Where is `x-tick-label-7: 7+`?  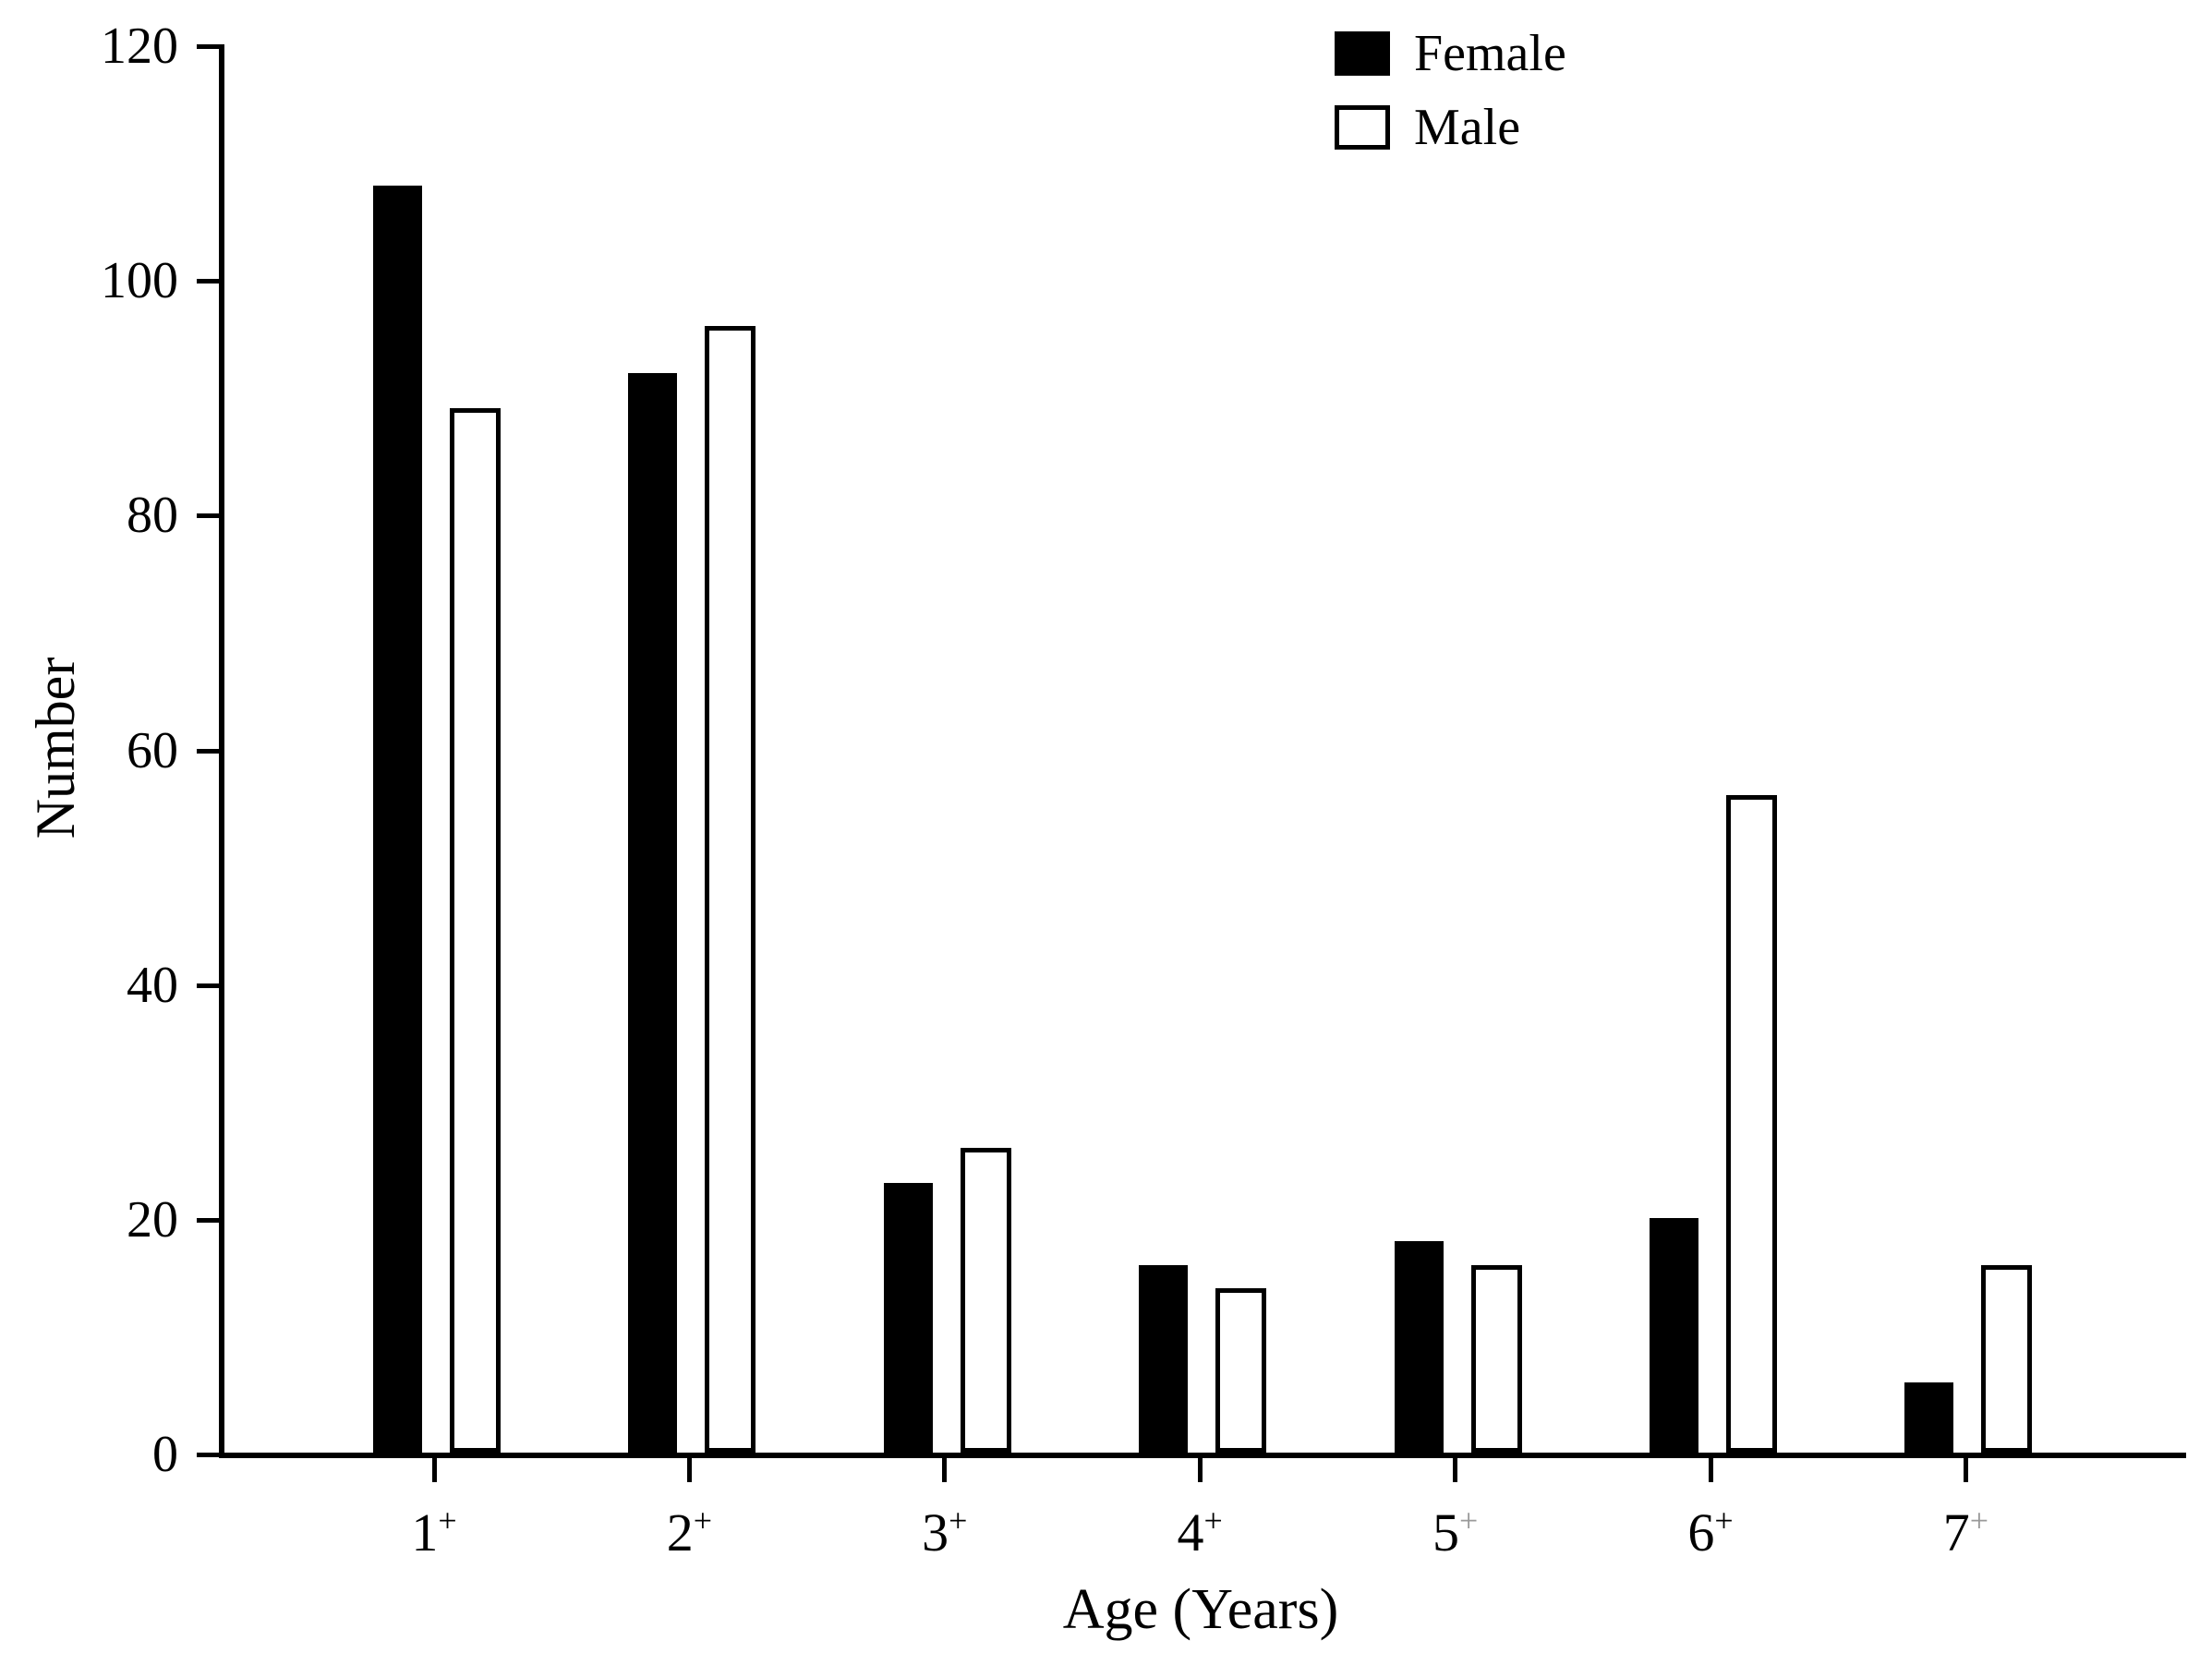
x-tick-label-7: 7+ is located at coordinates (1965, 1532).